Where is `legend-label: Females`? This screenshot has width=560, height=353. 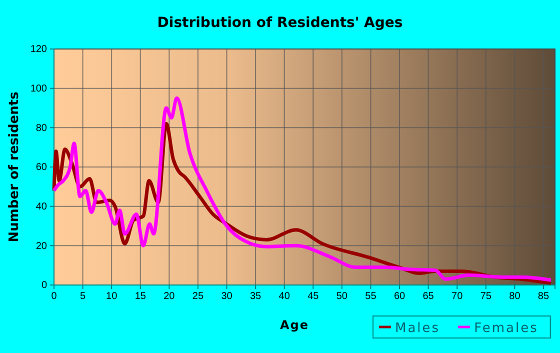
legend-label: Females is located at coordinates (506, 328).